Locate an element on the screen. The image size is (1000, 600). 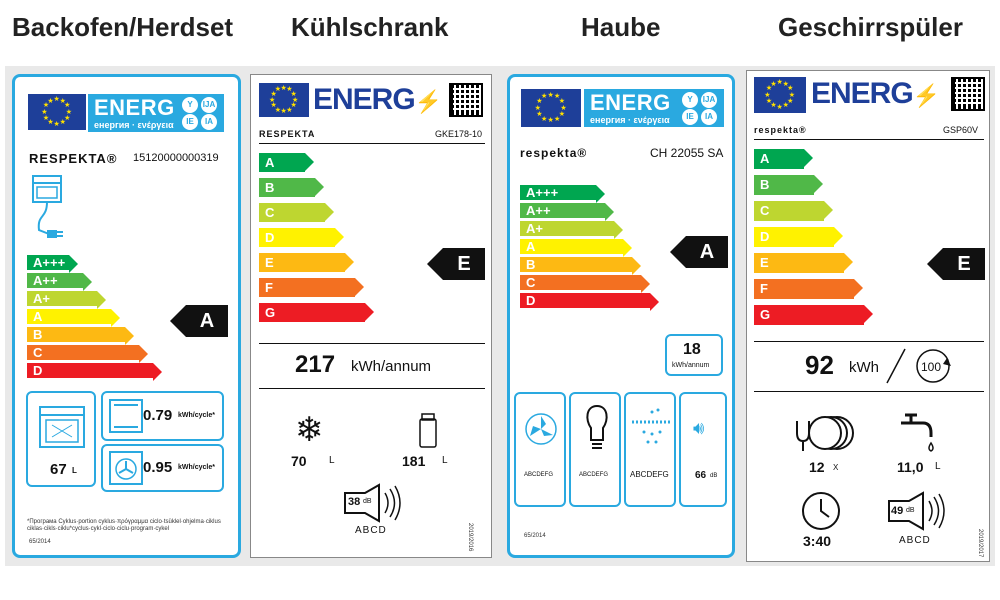
hood-rating-arrow: A is located at coordinates (699, 252).